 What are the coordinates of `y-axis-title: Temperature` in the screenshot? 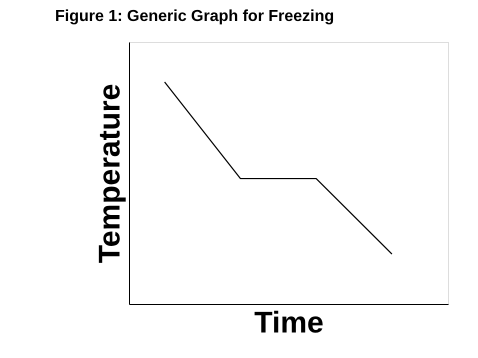 It's located at (110, 174).